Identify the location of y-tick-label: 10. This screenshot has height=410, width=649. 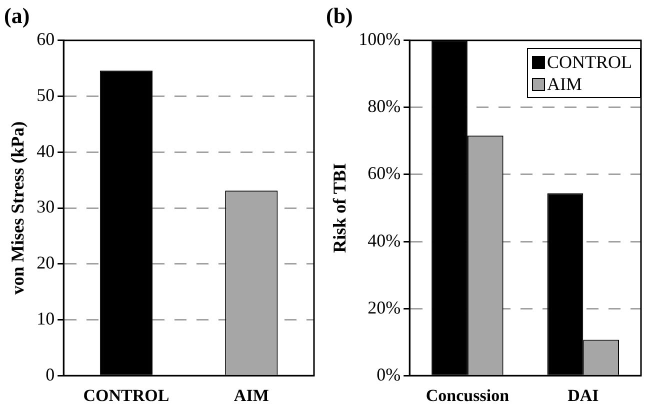
(45, 318).